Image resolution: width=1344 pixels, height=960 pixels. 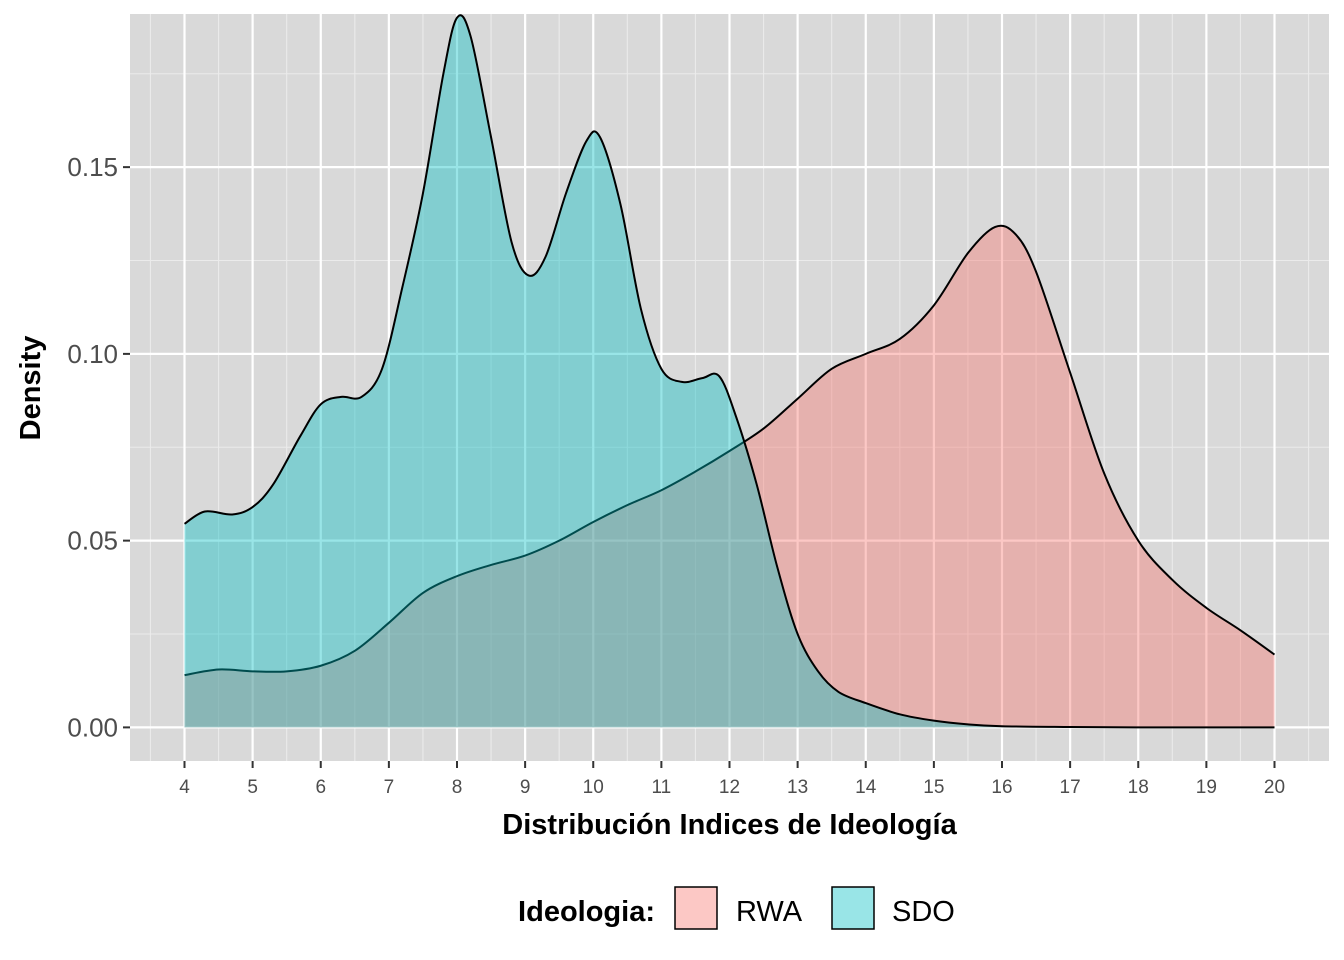 What do you see at coordinates (320, 787) in the screenshot?
I see `x-tick-label: 6` at bounding box center [320, 787].